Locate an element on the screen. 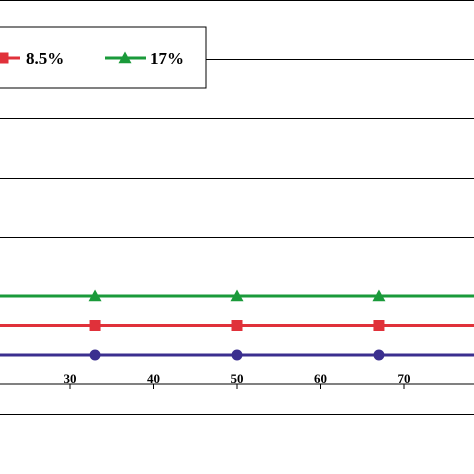 The height and width of the screenshot is (474, 474). legend: 8.5% 17% is located at coordinates (103, 57).